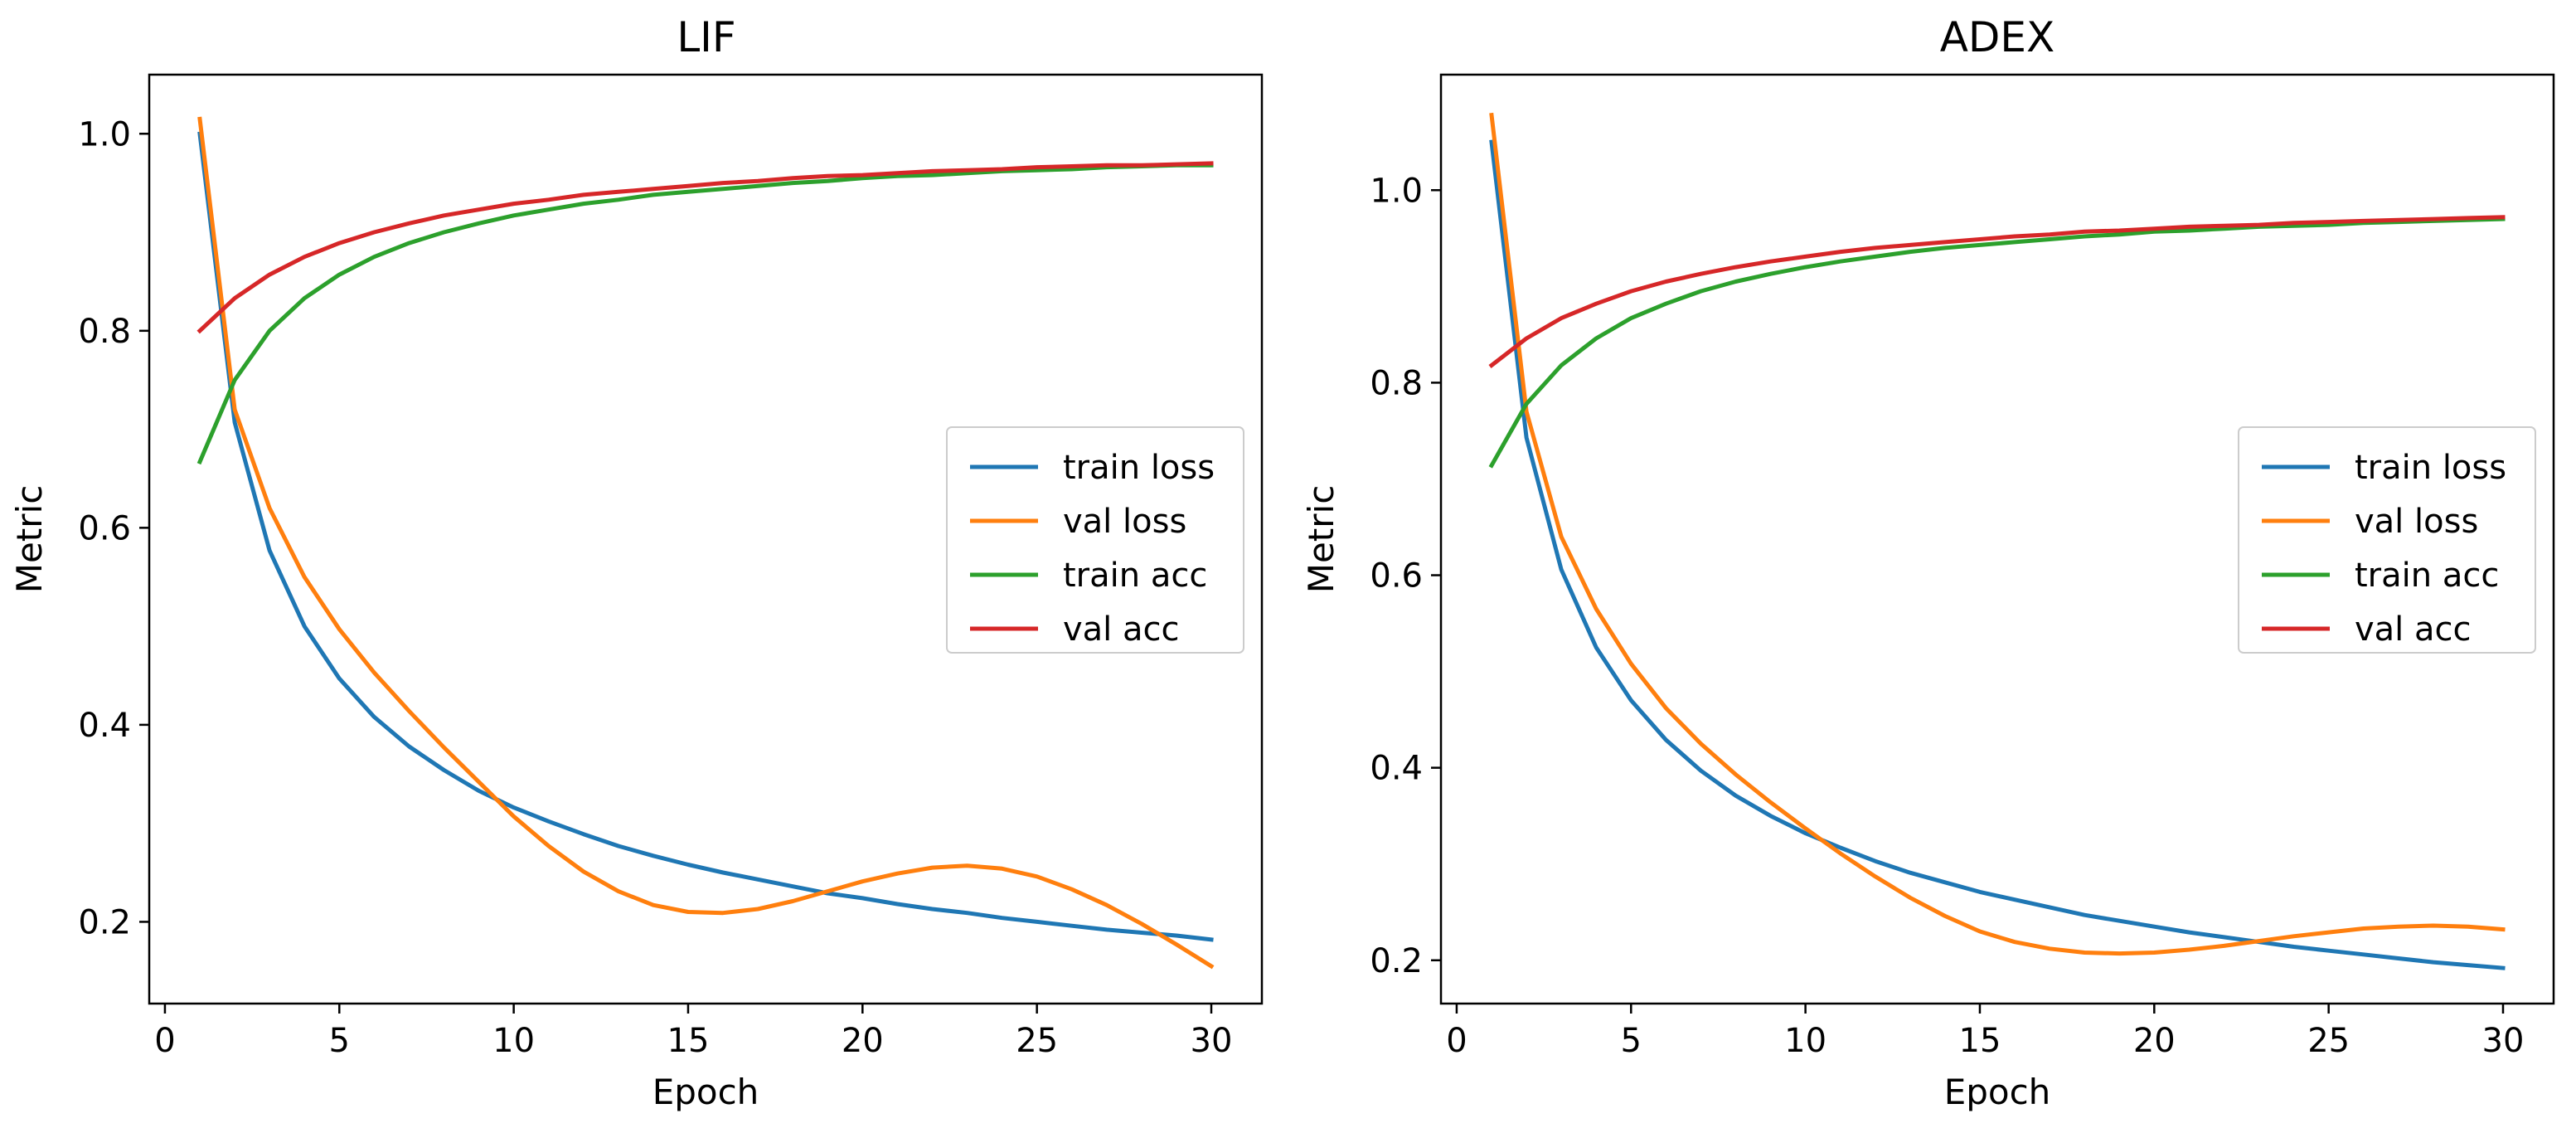 The height and width of the screenshot is (1128, 2576). Describe the element at coordinates (706, 37) in the screenshot. I see `chart-title: LIF` at that location.